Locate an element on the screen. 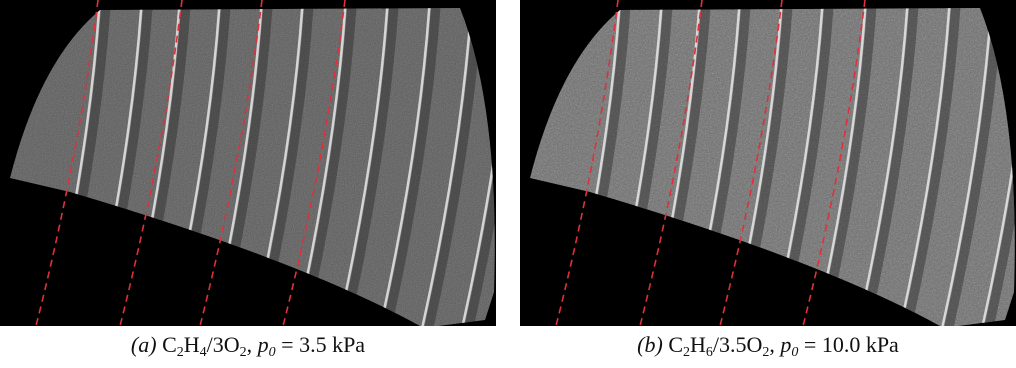 Image resolution: width=1016 pixels, height=368 pixels. panel-label: (a) is located at coordinates (143, 344).